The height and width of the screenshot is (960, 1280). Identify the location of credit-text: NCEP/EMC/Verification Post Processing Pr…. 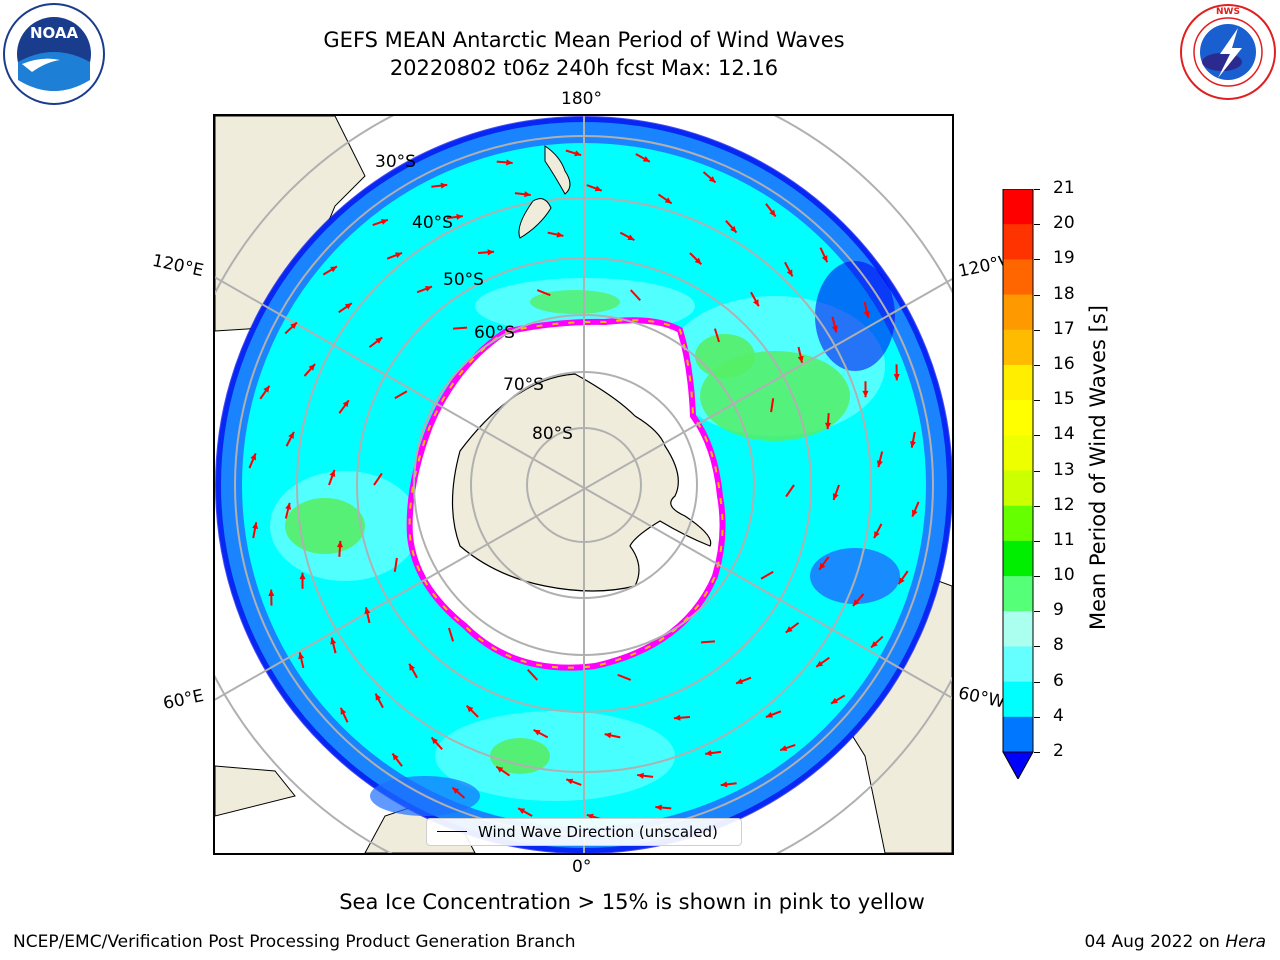
(294, 942).